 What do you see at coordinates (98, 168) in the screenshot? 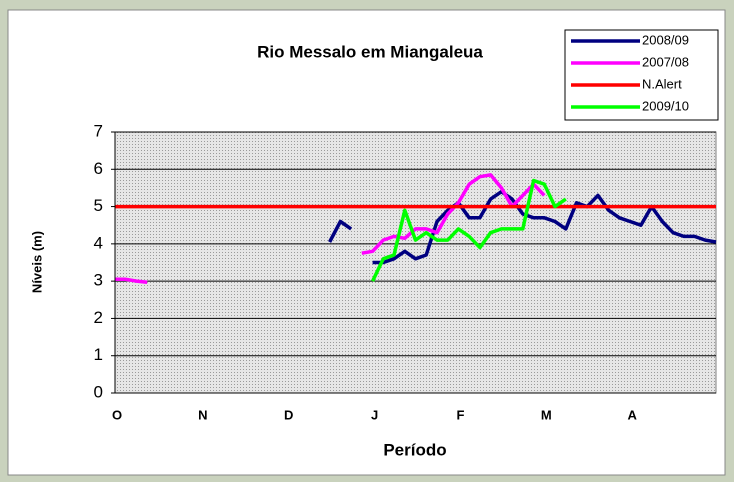
I see `y-tick-label: 6` at bounding box center [98, 168].